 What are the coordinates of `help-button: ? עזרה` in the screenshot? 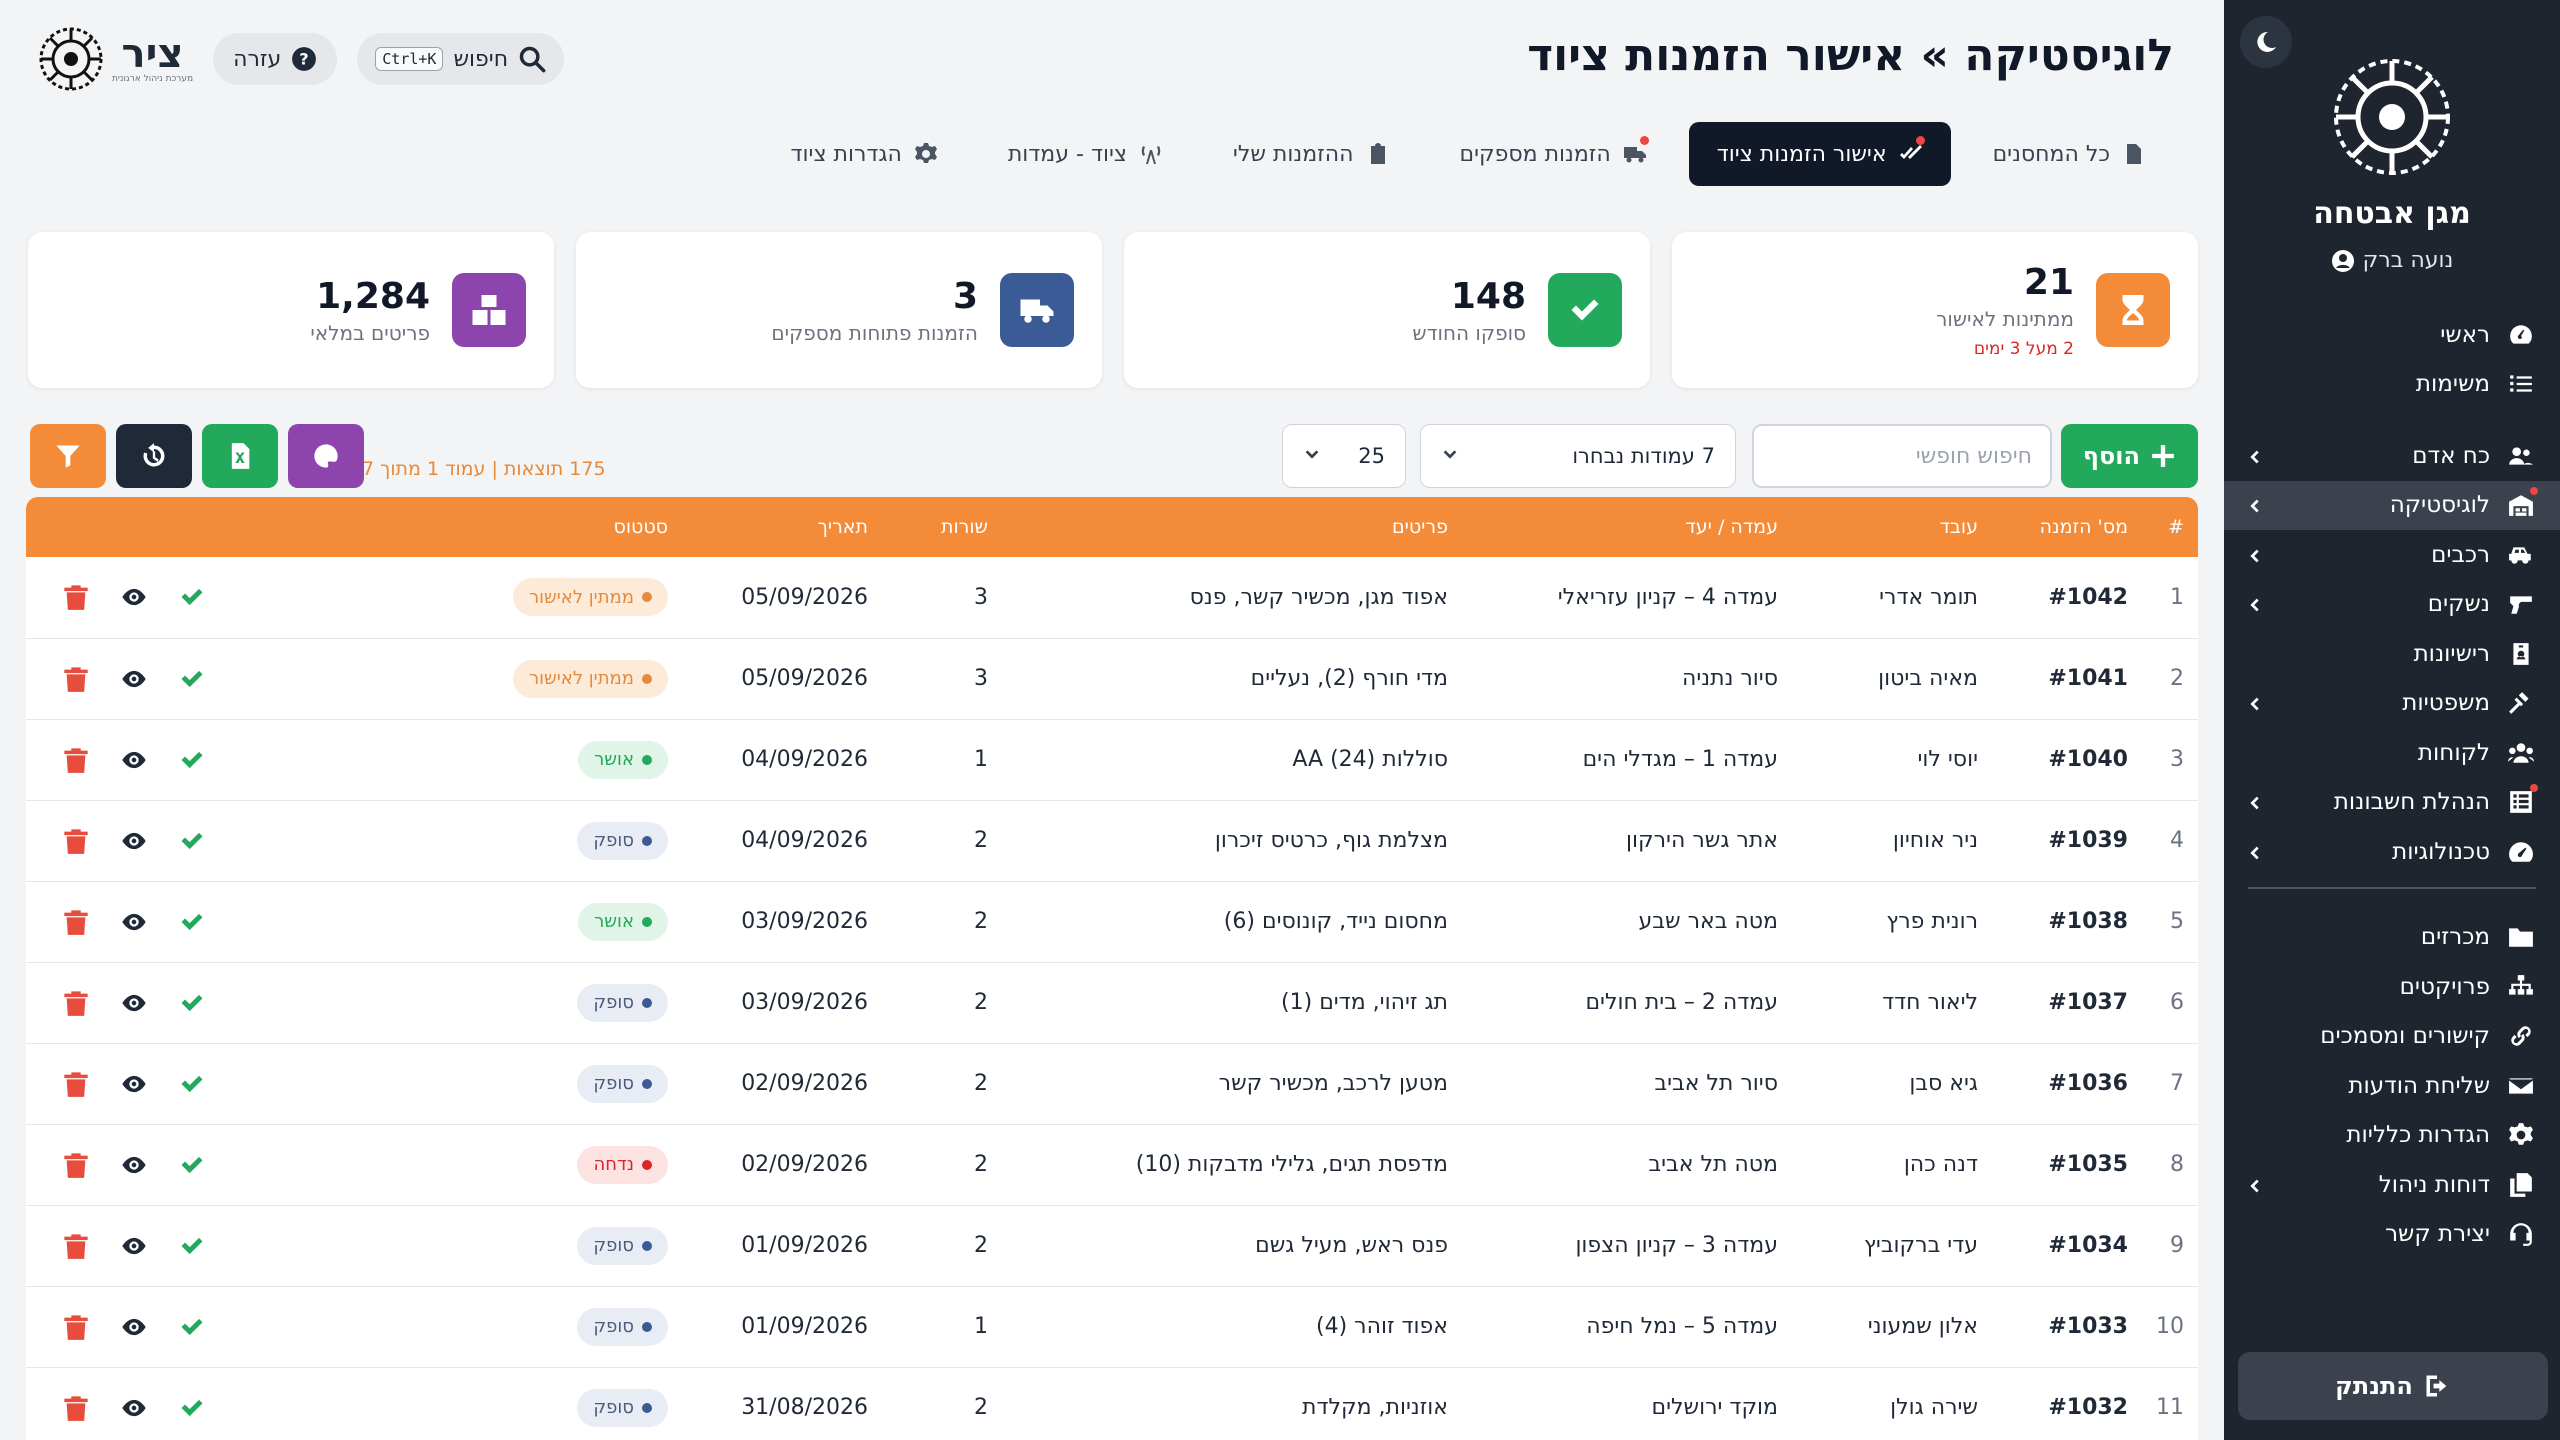 It's located at (275, 59).